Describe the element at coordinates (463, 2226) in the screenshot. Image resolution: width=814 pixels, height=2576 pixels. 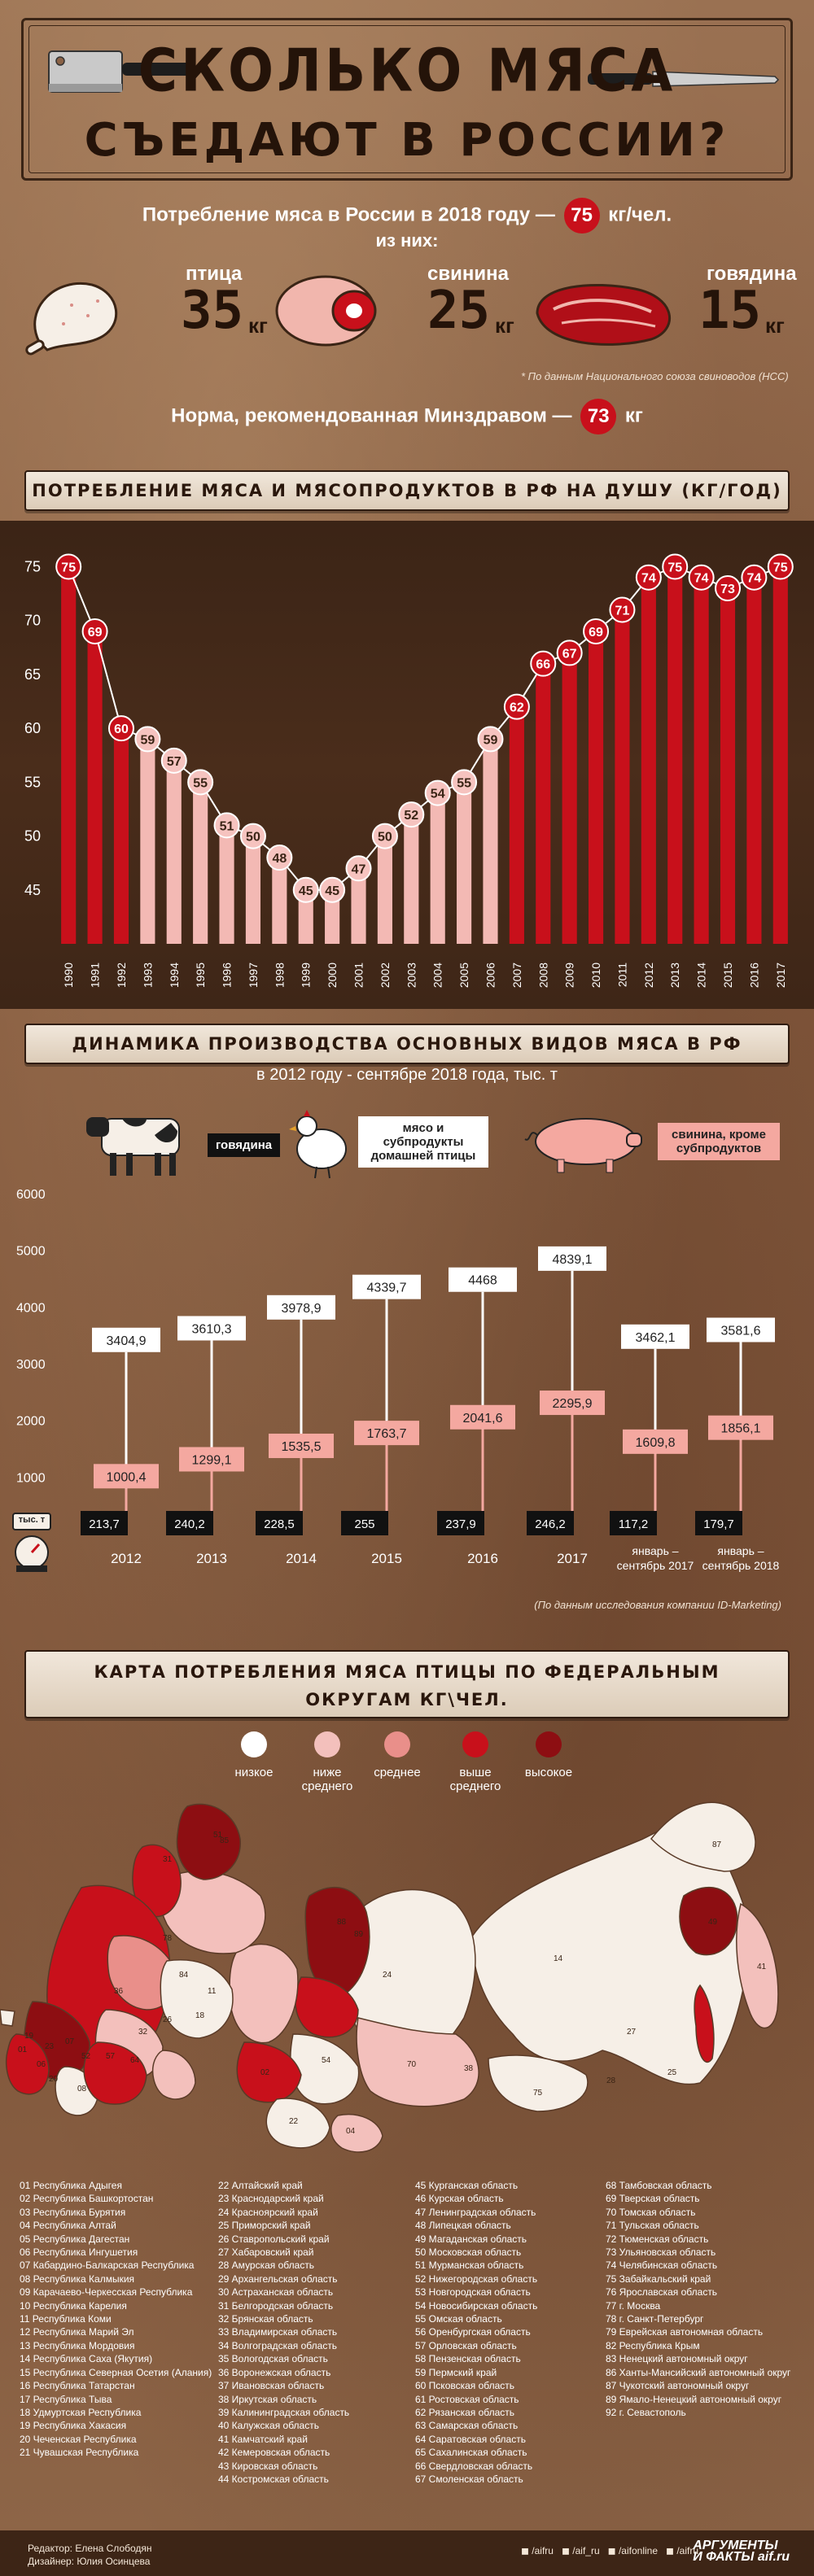
I see `region-entry: 48 Липецкая область` at that location.